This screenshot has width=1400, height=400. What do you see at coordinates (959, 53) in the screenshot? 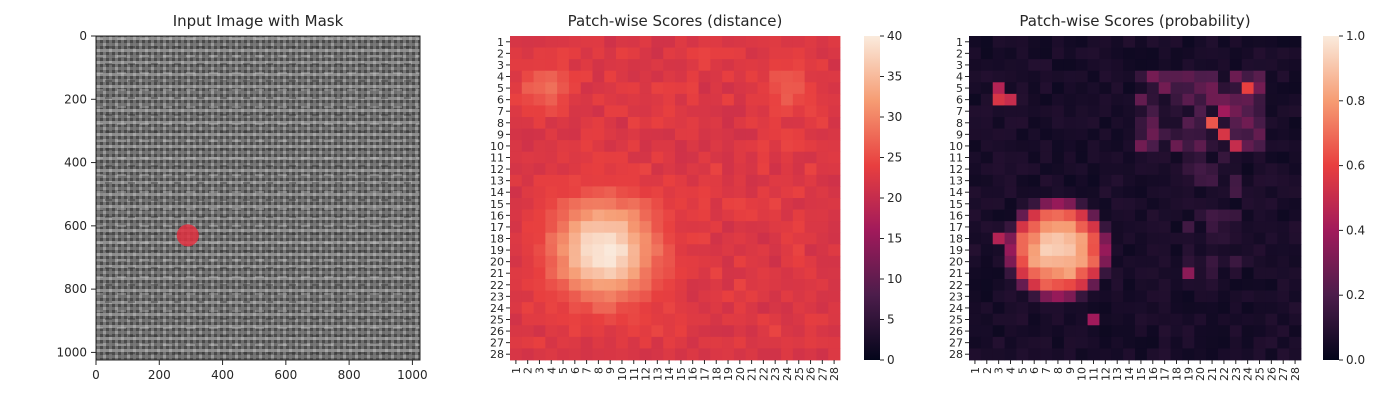
I see `row-tick-label: 2` at bounding box center [959, 53].